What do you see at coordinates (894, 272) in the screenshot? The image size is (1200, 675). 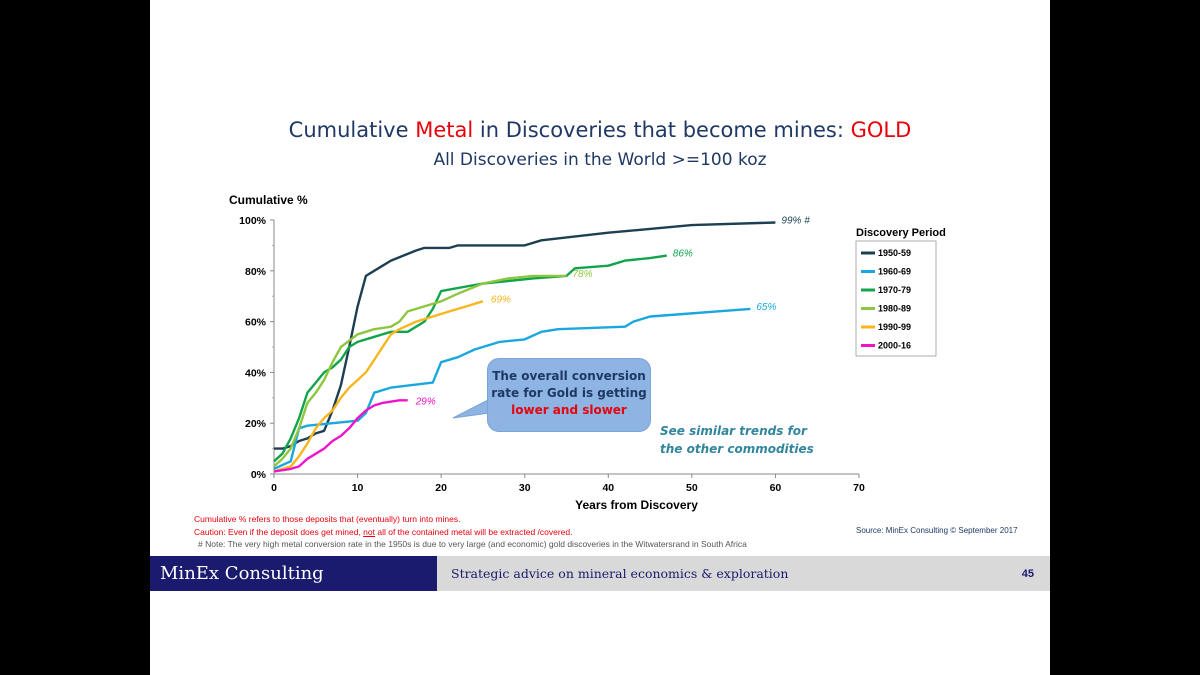 I see `legend-label-1960-69: 1960-69` at bounding box center [894, 272].